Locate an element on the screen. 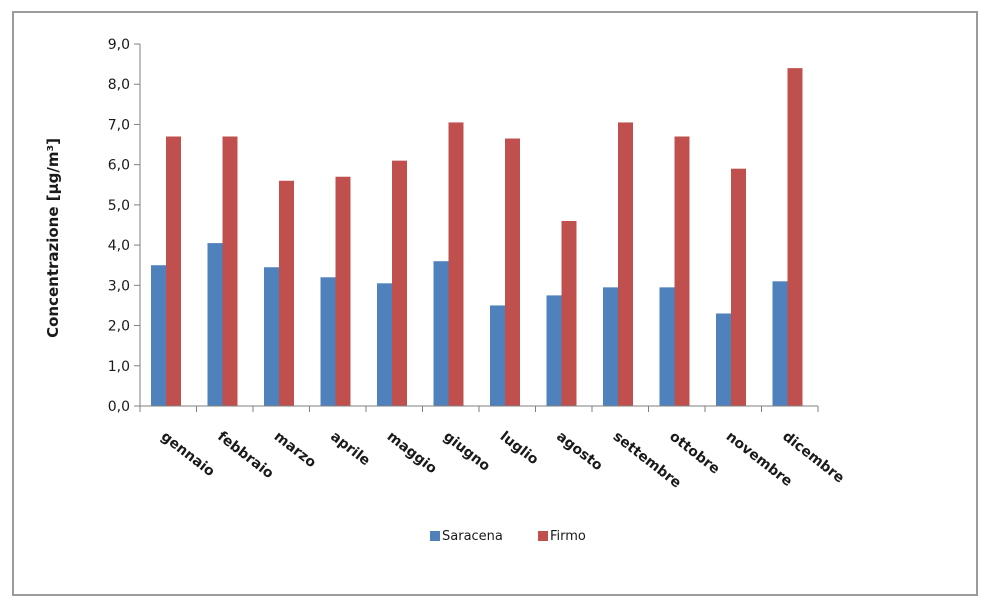 Image resolution: width=992 pixels, height=602 pixels. x-tick-label: aprile is located at coordinates (350, 449).